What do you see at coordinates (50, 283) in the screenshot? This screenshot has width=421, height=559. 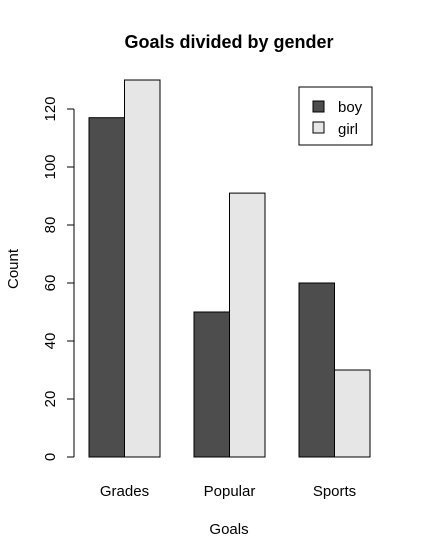 I see `y-tick-label: 60` at bounding box center [50, 283].